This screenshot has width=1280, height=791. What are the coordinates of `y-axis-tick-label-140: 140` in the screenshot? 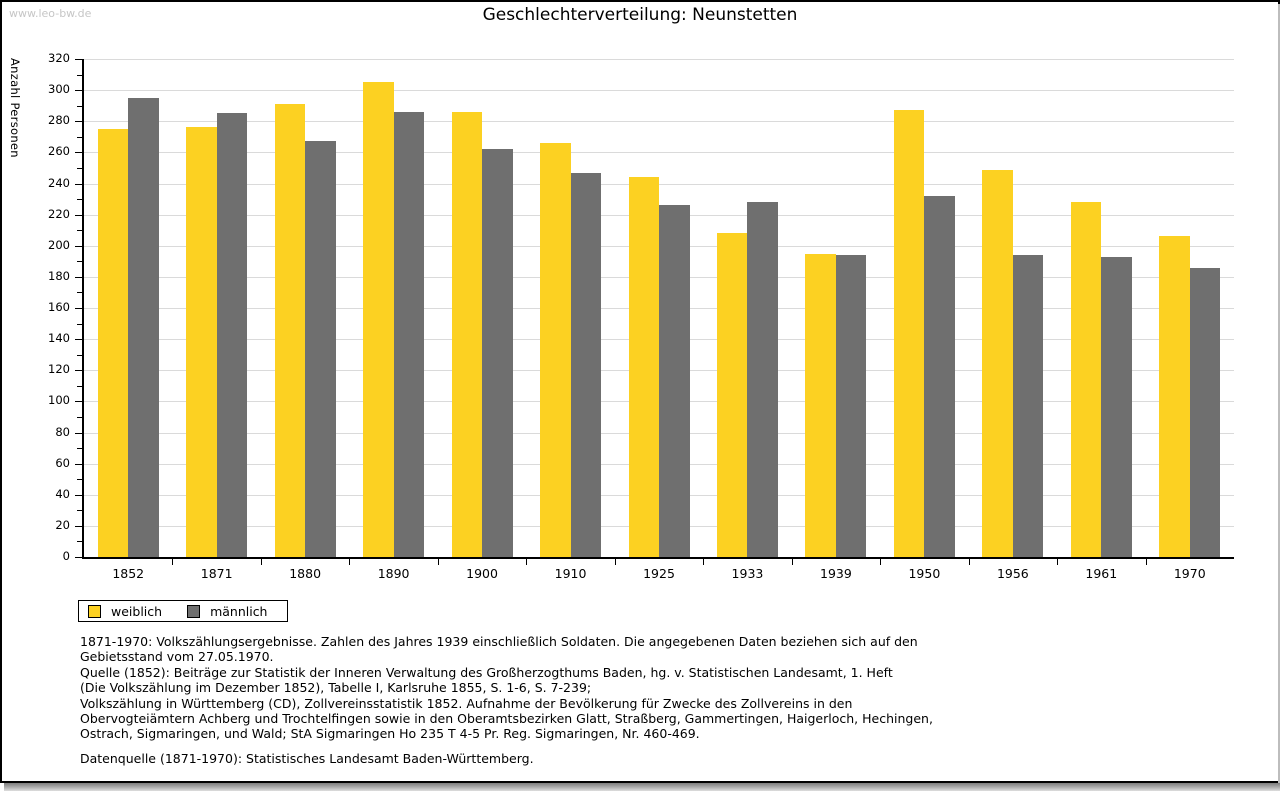 It's located at (59, 338).